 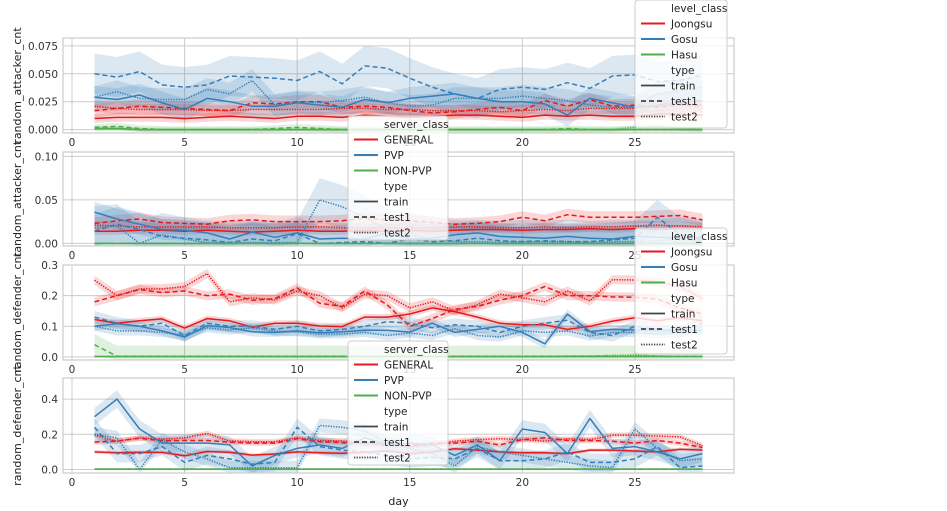 What do you see at coordinates (691, 25) in the screenshot?
I see `legend-item-joongsu: Joongsu` at bounding box center [691, 25].